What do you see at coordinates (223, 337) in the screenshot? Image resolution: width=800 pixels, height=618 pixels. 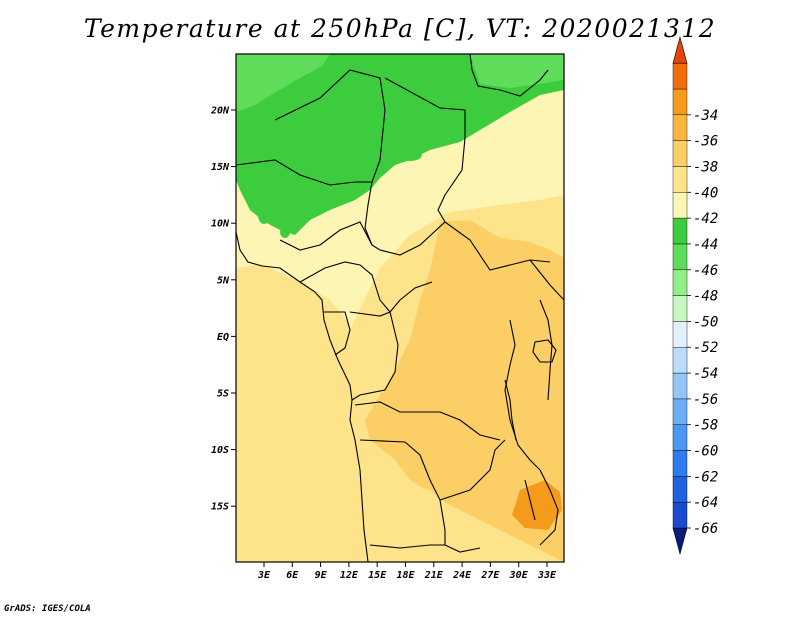 I see `lat-tick-label: EQ` at bounding box center [223, 337].